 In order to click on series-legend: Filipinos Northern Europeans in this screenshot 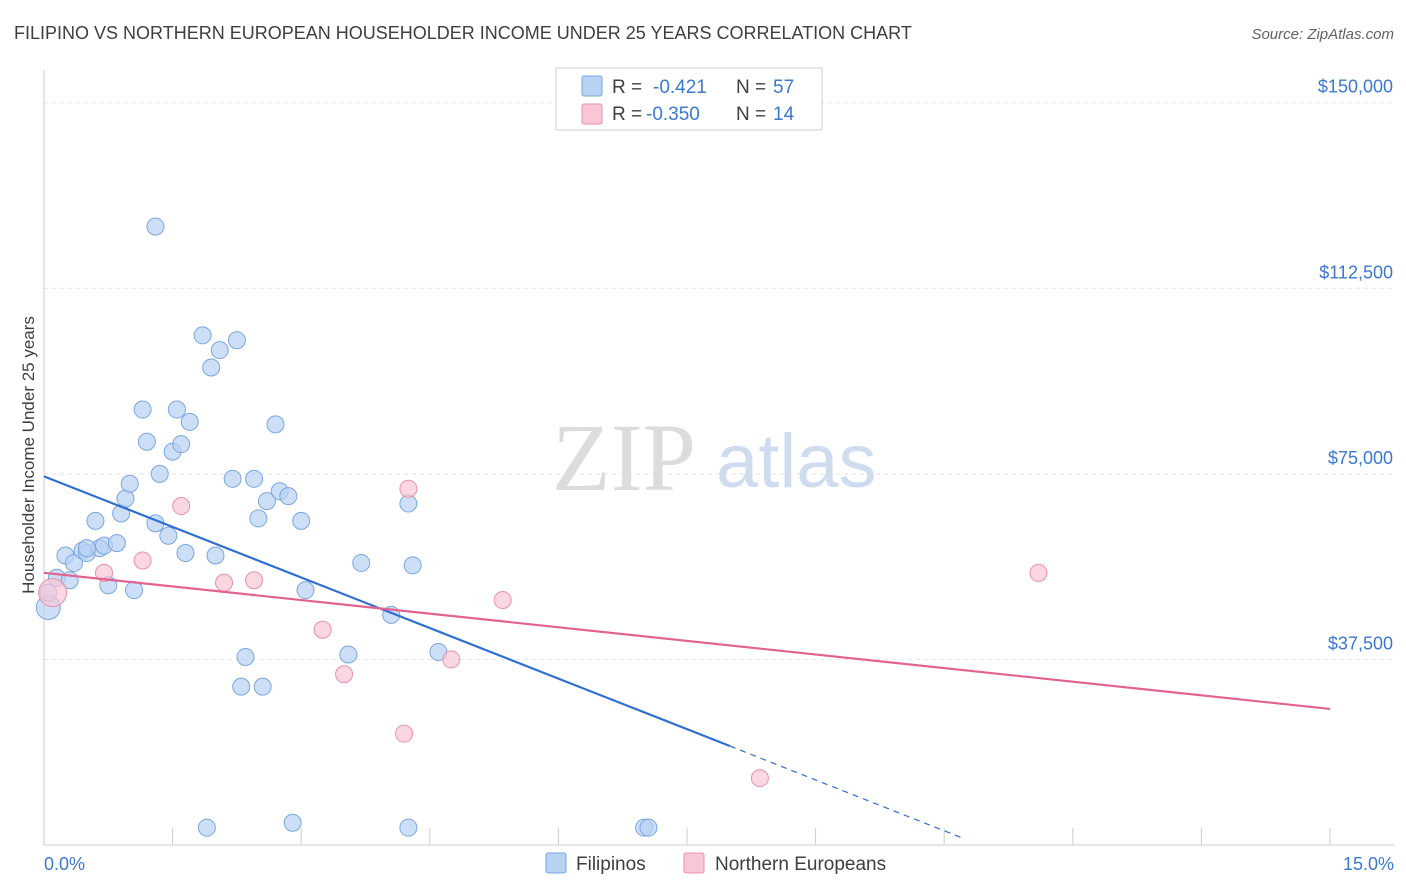, I will do `click(715, 863)`.